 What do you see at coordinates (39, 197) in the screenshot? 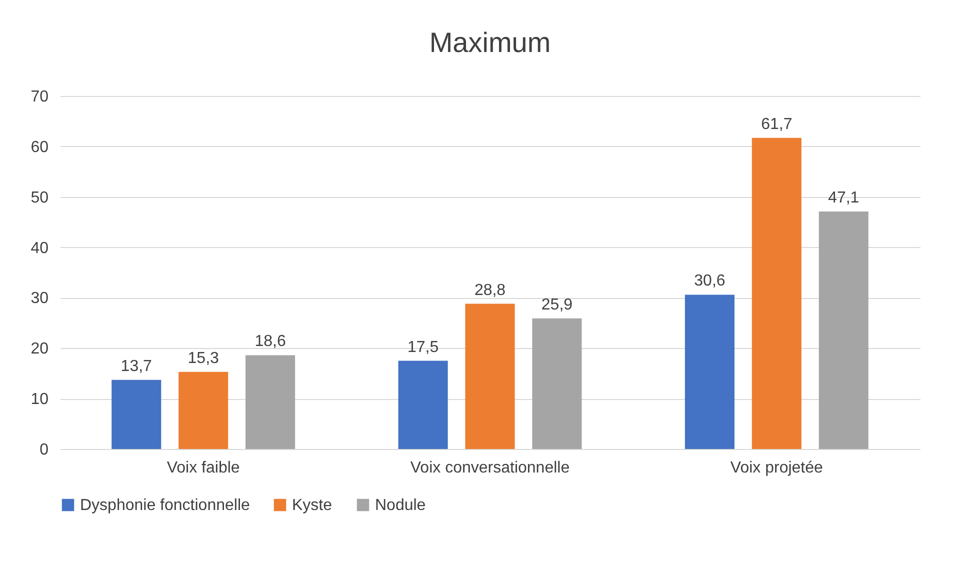
I see `y-tick-label: 50` at bounding box center [39, 197].